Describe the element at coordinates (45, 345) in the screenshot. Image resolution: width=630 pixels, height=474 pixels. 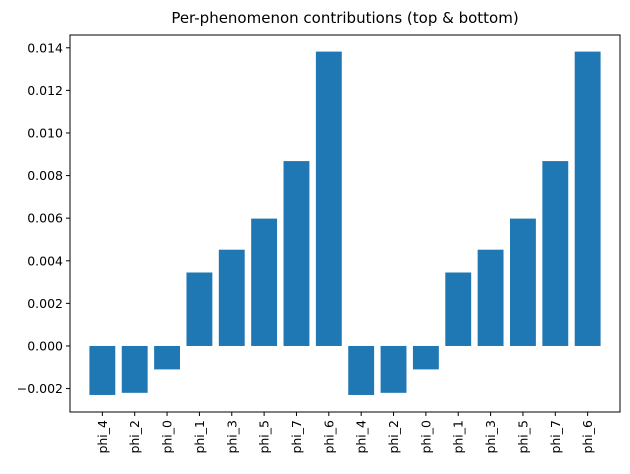
I see `y-tick-label: 0.000` at that location.